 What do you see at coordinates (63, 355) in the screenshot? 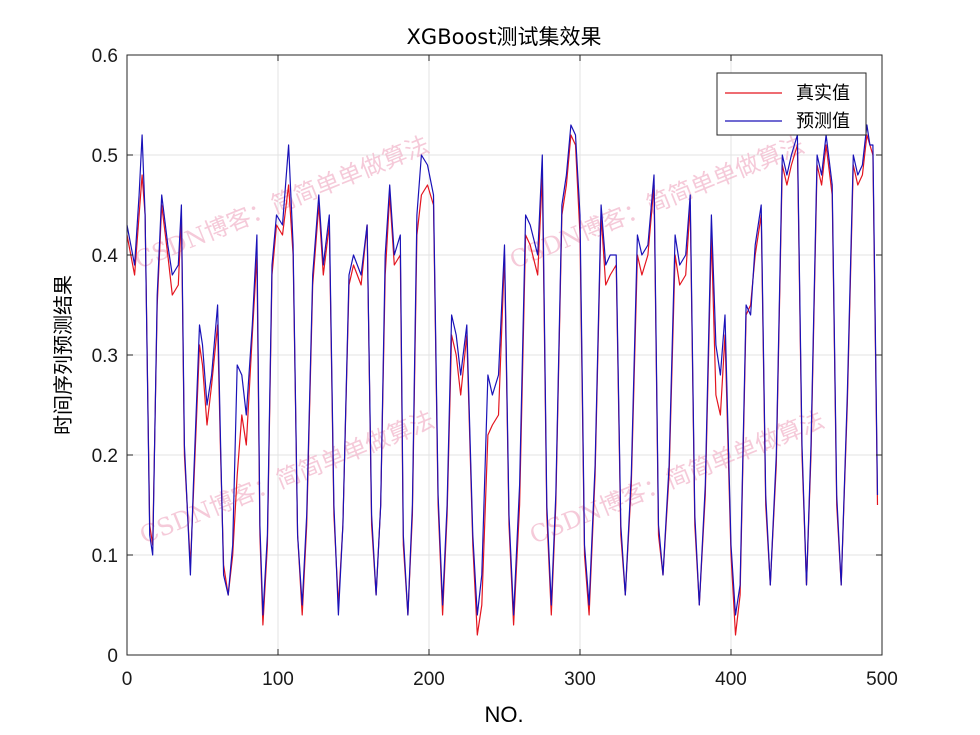
I see `y-axis-label: 时间序列预测结果` at bounding box center [63, 355].